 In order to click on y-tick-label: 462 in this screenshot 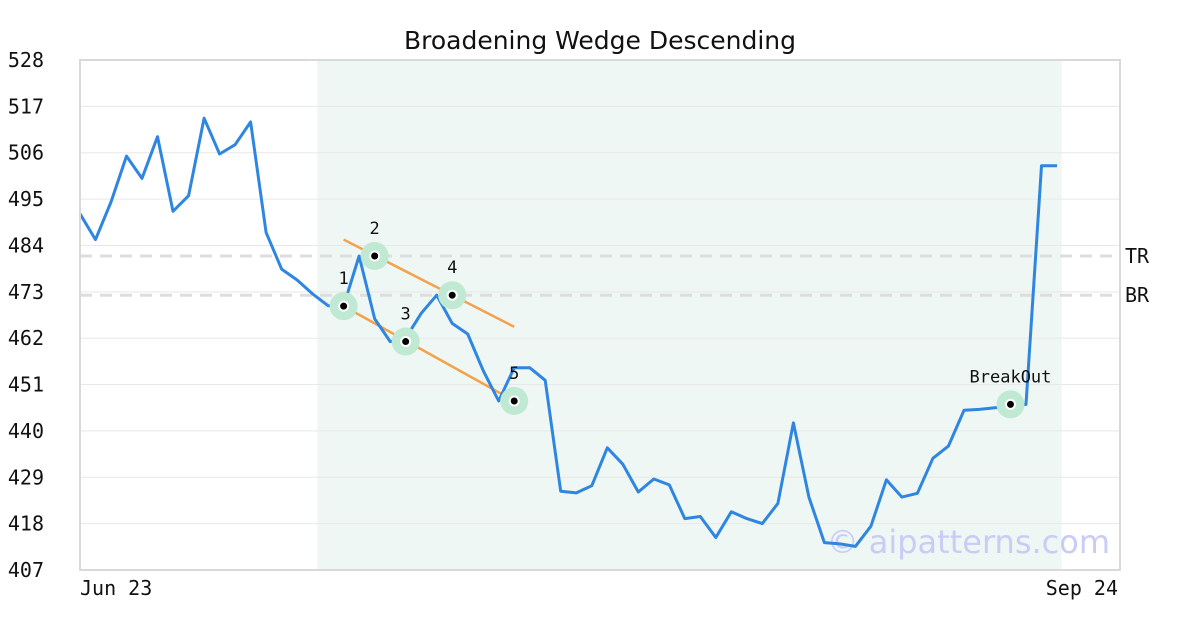, I will do `click(26, 338)`.